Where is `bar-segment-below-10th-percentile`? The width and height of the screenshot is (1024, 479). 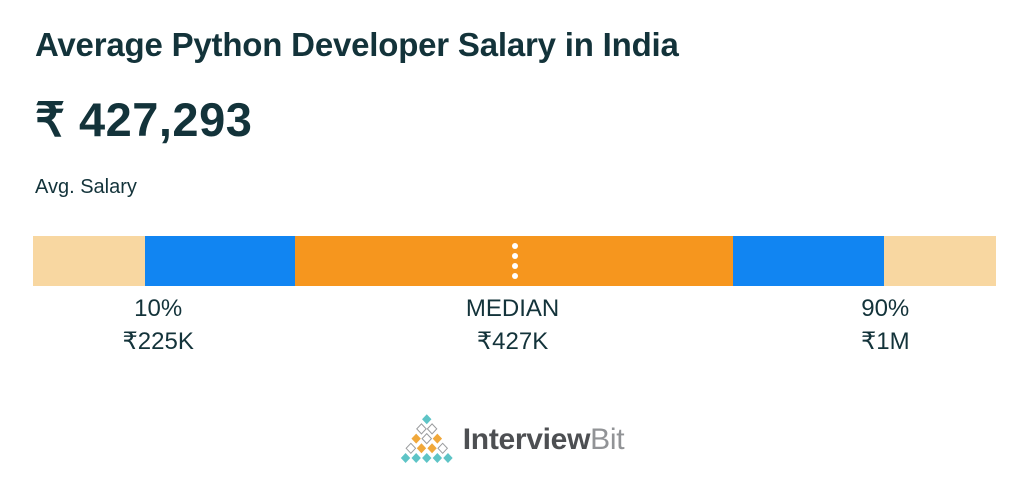 bar-segment-below-10th-percentile is located at coordinates (89, 261).